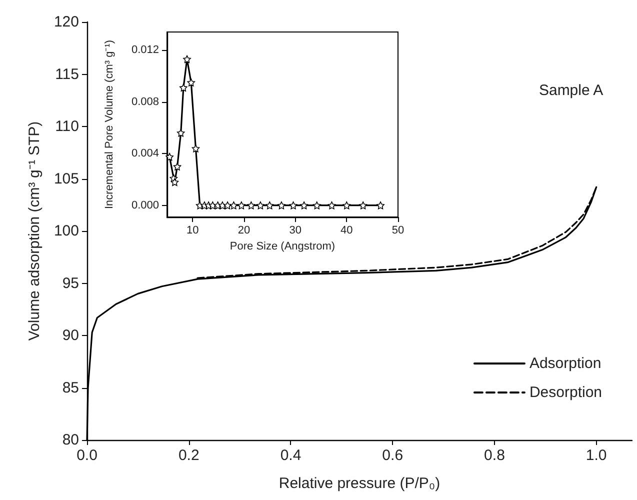 The width and height of the screenshot is (637, 500). I want to click on x-axis-title: Relative pressure (P/P₀), so click(359, 483).